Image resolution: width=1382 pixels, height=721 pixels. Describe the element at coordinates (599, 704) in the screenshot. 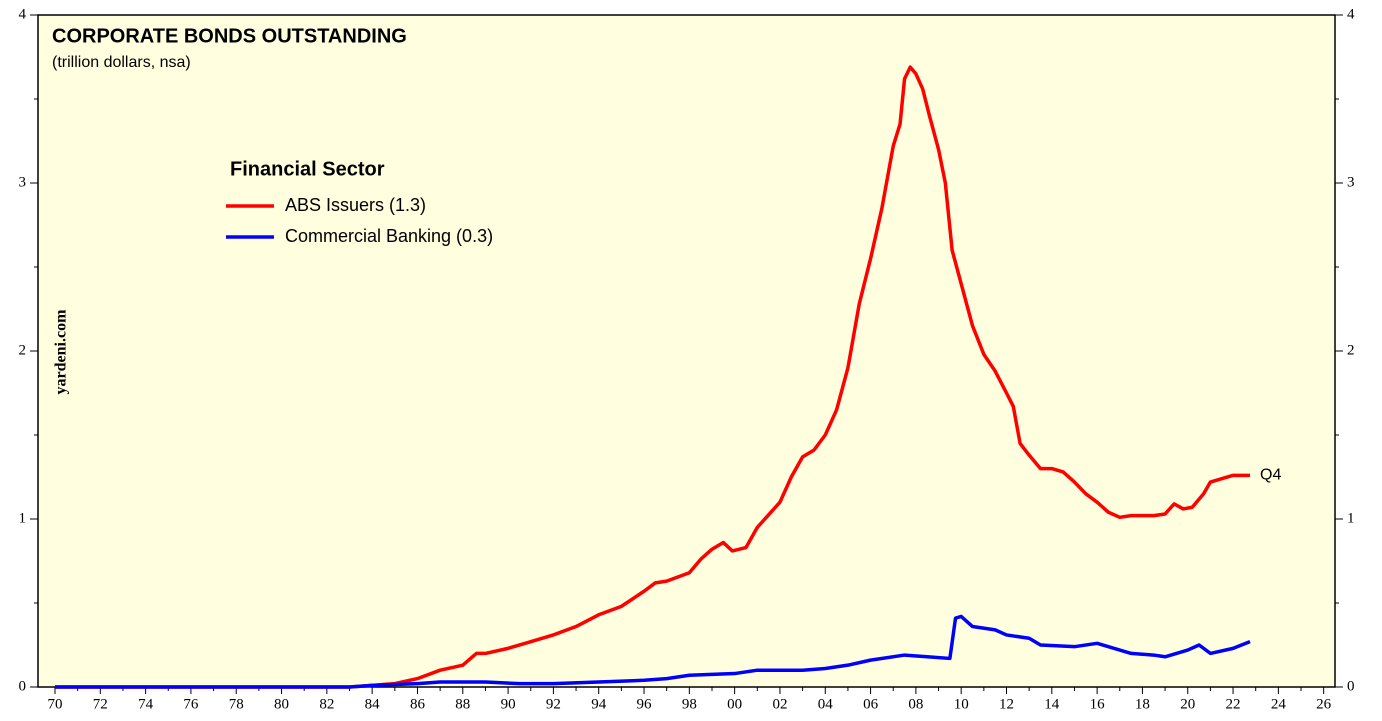

I see `x-tick-label: 94` at that location.